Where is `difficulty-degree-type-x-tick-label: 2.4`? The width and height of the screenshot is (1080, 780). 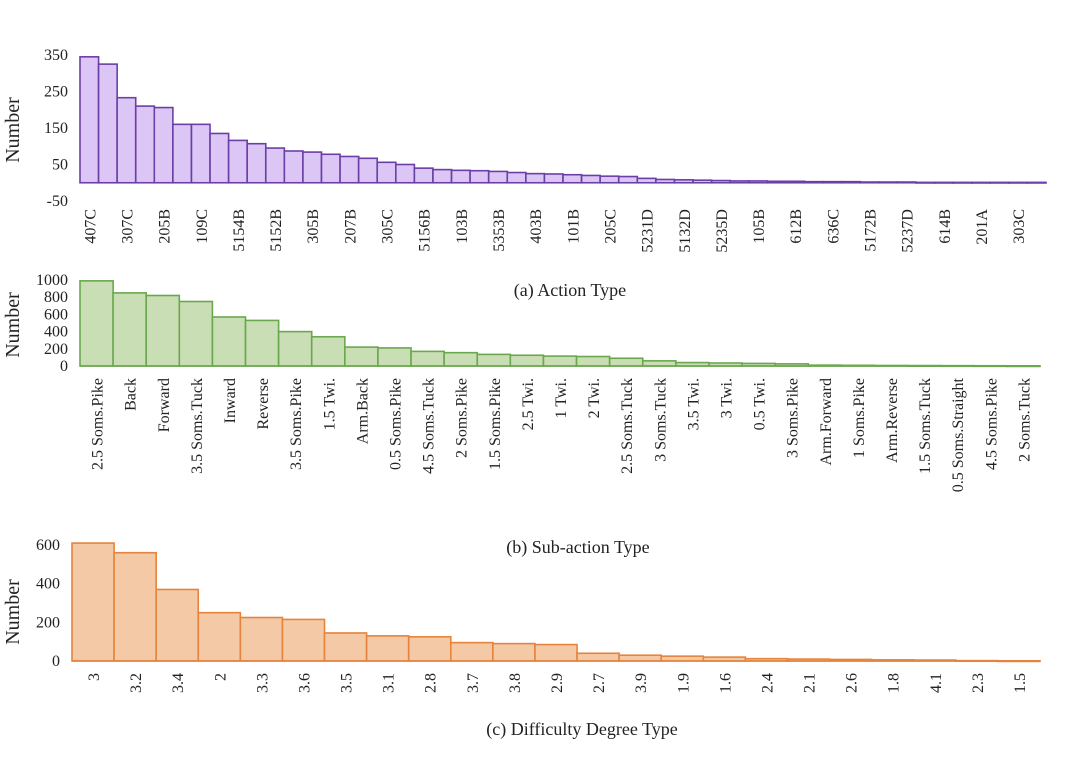 difficulty-degree-type-x-tick-label: 2.4 is located at coordinates (767, 683).